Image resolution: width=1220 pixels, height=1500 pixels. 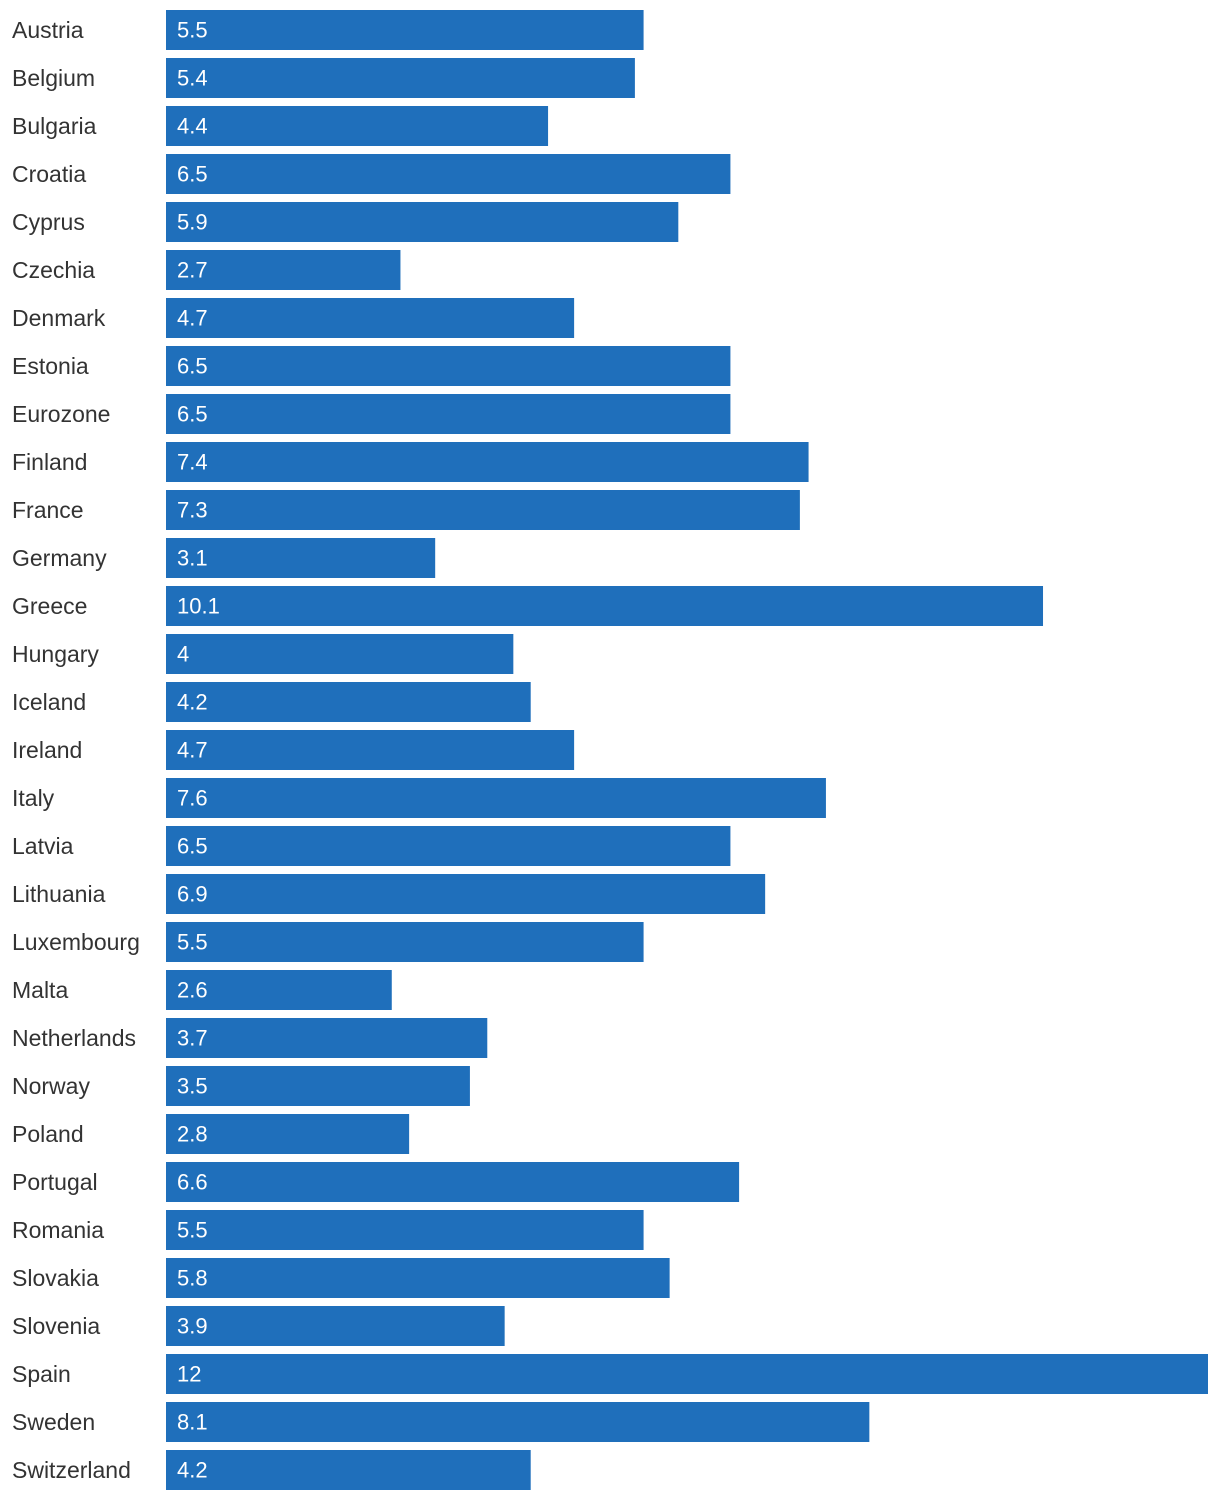 I want to click on category-label: Denmark, so click(x=59, y=318).